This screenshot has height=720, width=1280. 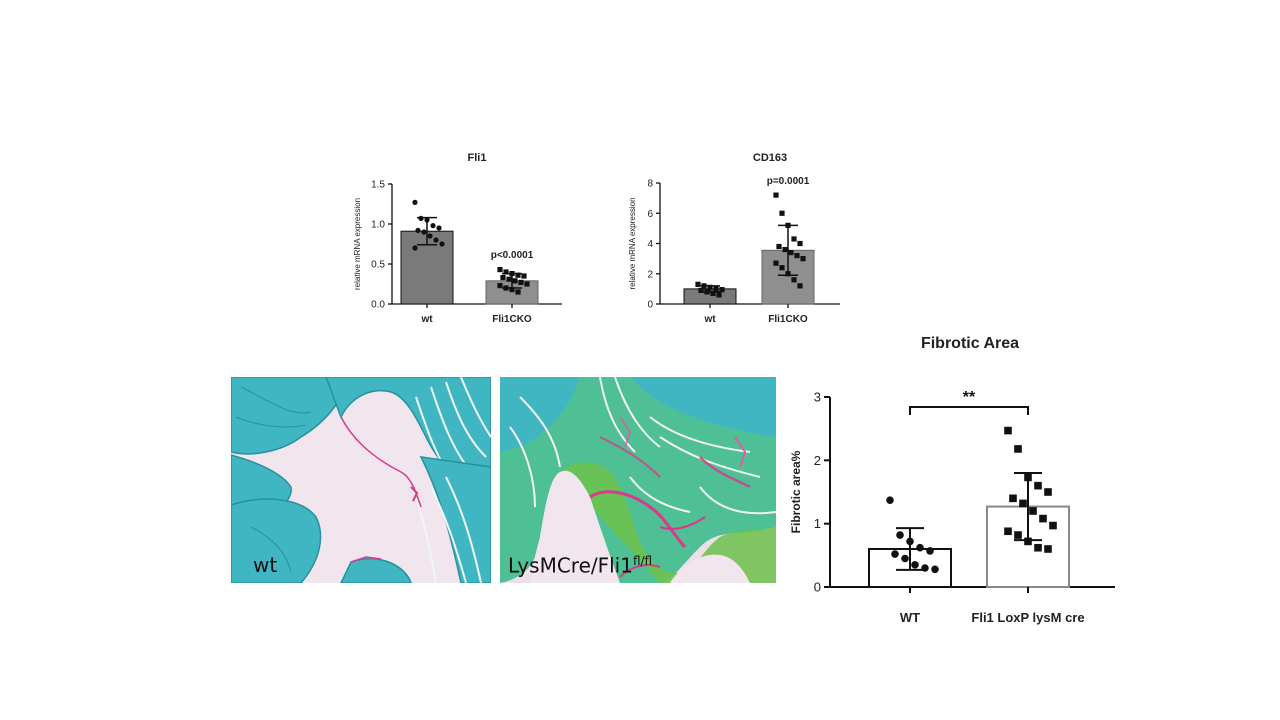 What do you see at coordinates (378, 305) in the screenshot?
I see `y-tick-label: 0.0` at bounding box center [378, 305].